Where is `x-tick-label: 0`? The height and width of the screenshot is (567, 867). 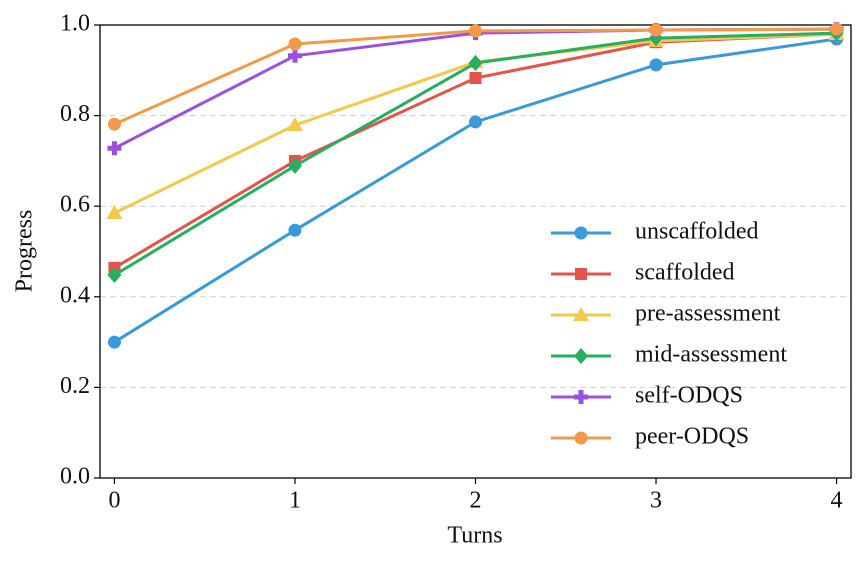 x-tick-label: 0 is located at coordinates (114, 501).